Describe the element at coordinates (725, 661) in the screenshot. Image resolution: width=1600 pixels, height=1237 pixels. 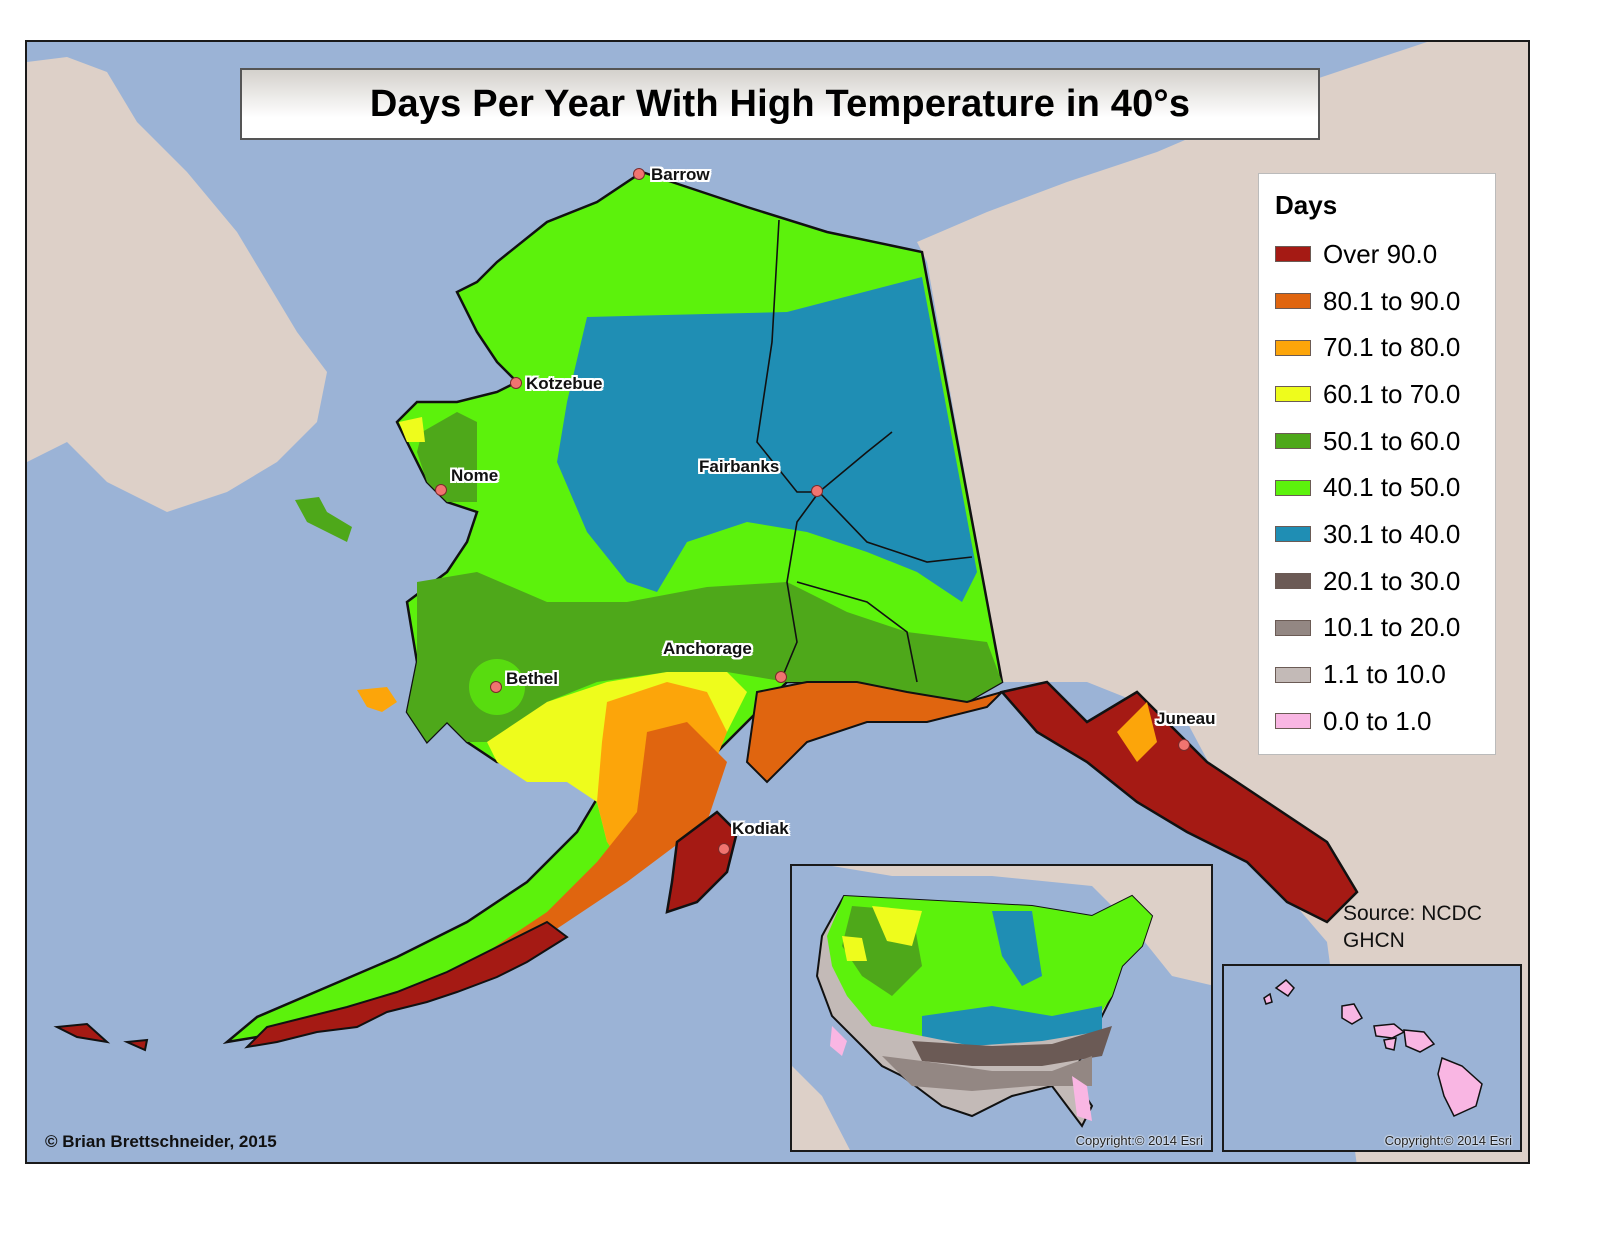
I see `city-anchorage: Anchorage` at that location.